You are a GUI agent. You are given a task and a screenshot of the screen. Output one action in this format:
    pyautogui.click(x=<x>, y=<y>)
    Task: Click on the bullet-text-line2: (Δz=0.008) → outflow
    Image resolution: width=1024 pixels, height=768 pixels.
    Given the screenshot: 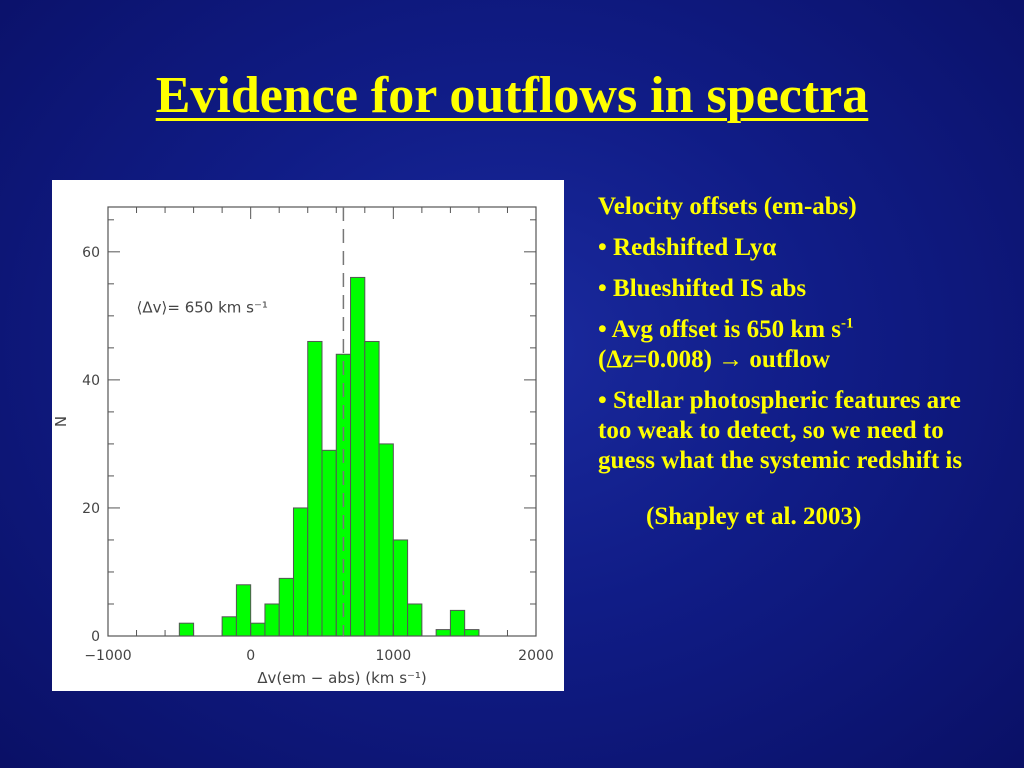 What is the action you would take?
    pyautogui.click(x=714, y=359)
    